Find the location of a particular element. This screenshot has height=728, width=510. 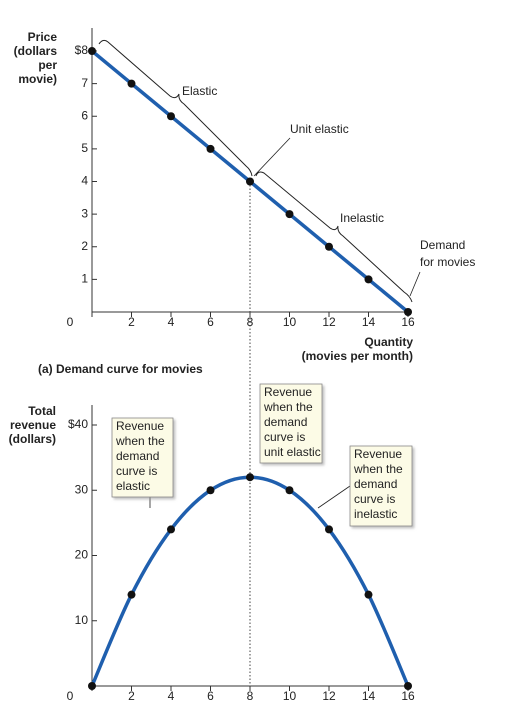

y-axis-label: revenue is located at coordinates (33, 425).